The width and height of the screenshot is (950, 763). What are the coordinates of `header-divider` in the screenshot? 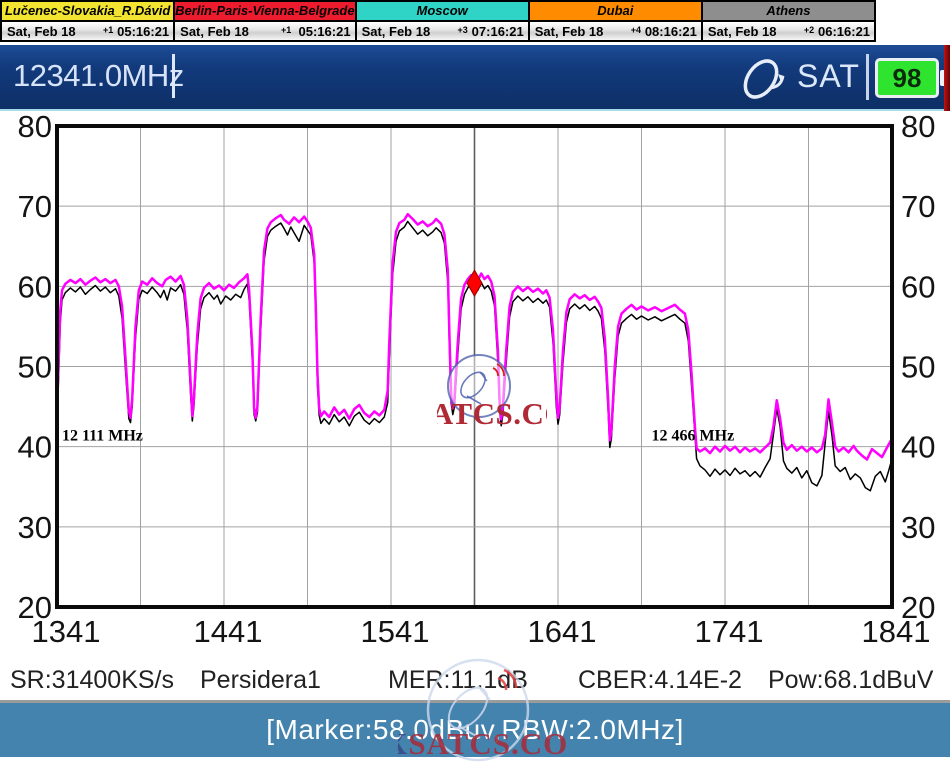 It's located at (867, 77).